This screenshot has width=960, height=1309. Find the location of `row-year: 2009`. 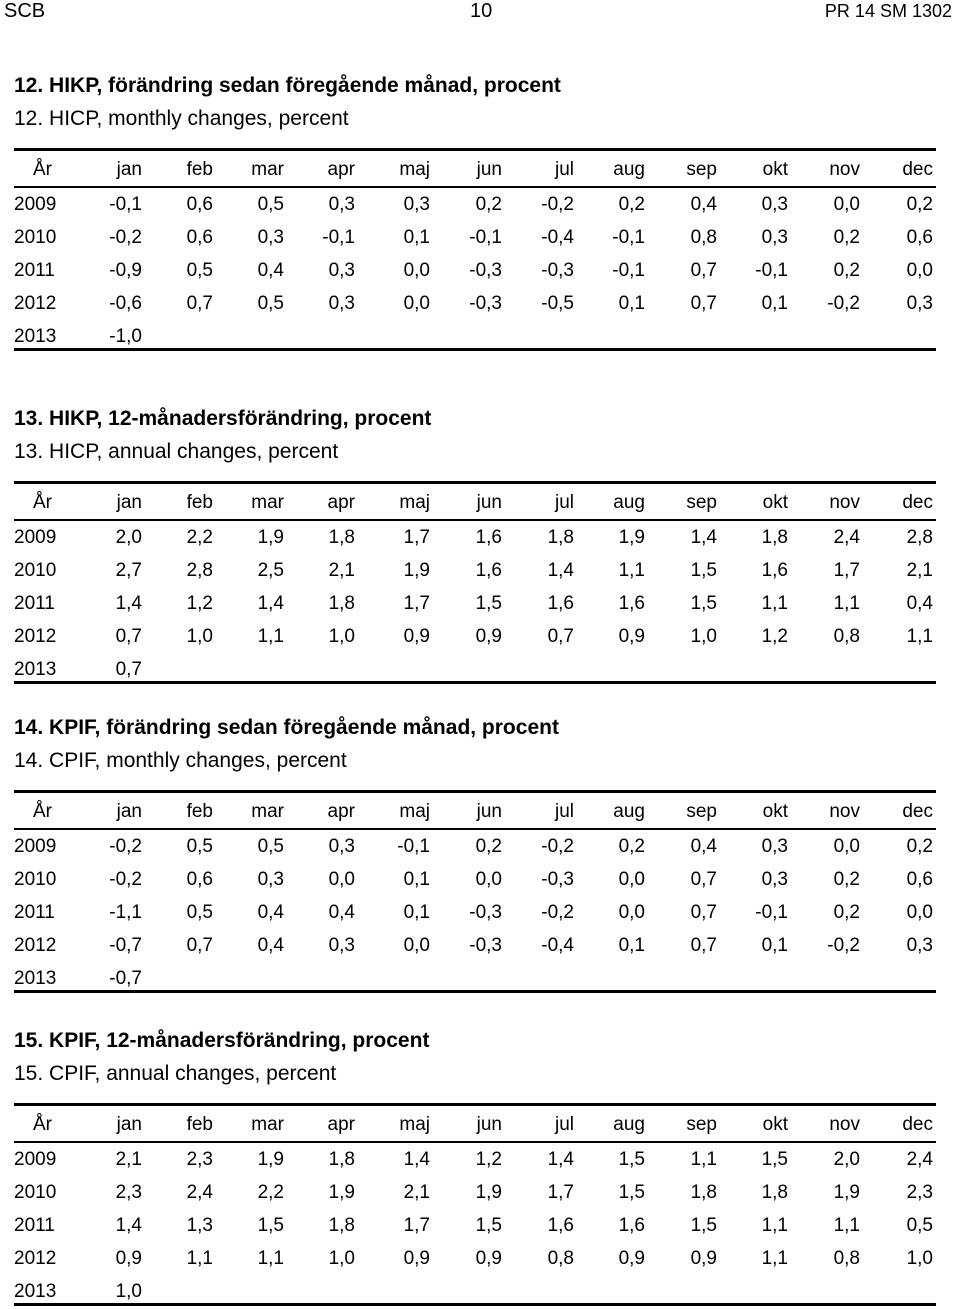

row-year: 2009 is located at coordinates (35, 1159).